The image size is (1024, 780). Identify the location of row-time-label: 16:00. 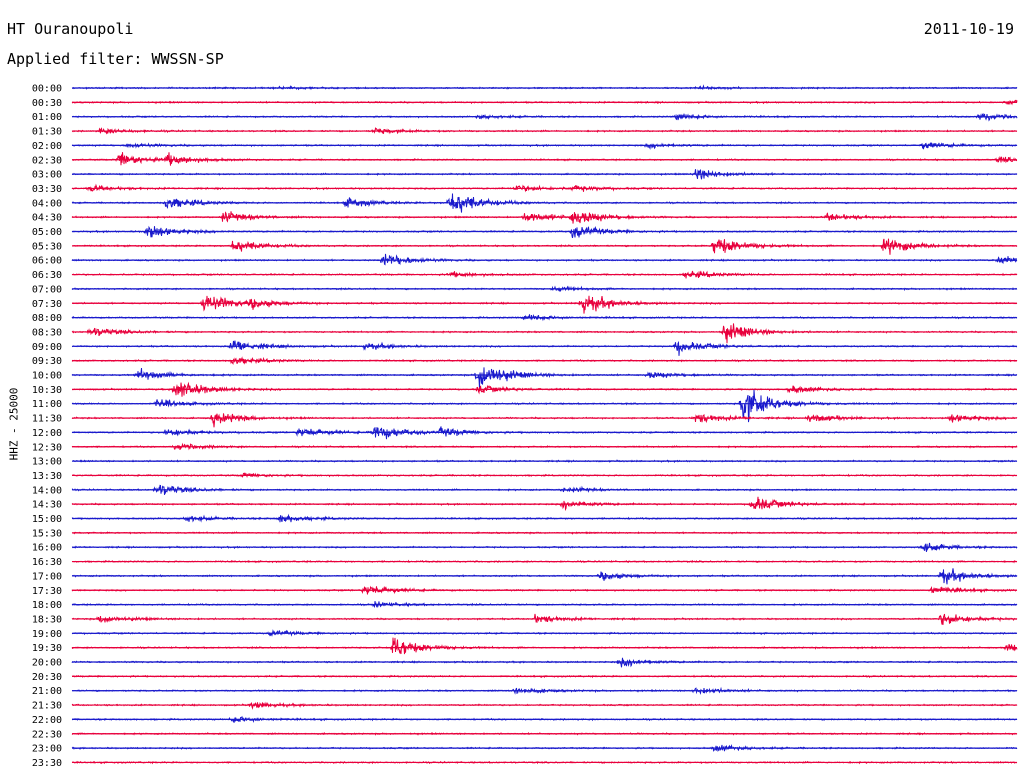
(47, 548).